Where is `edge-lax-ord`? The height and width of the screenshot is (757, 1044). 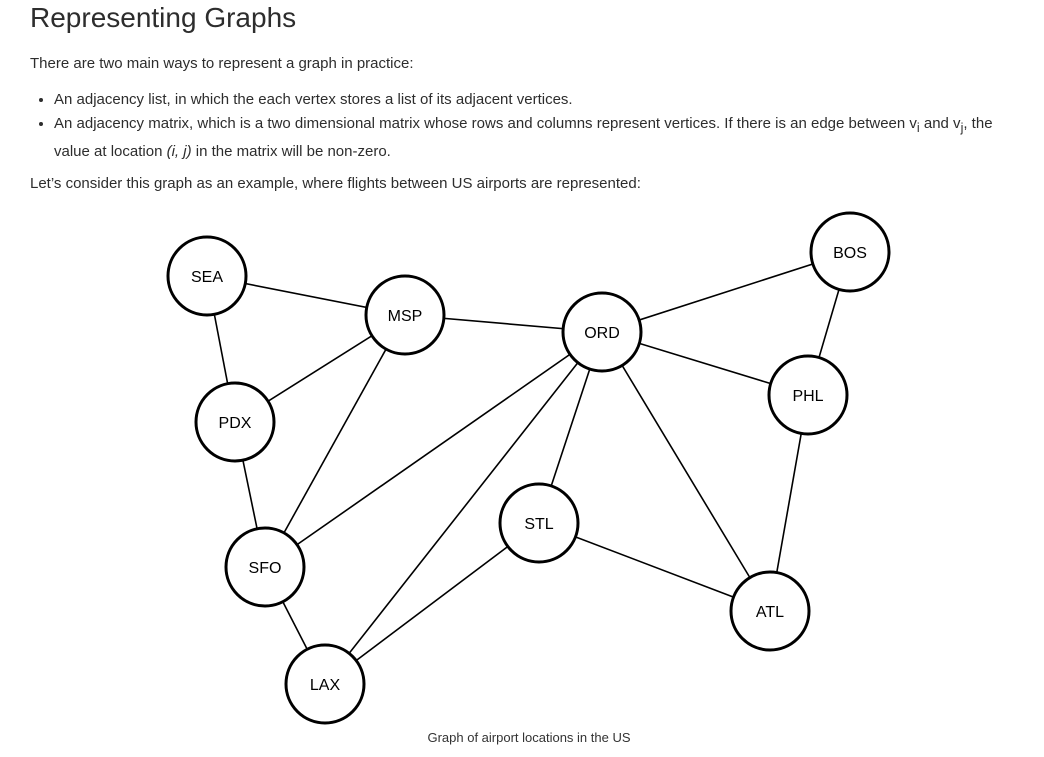
edge-lax-ord is located at coordinates (463, 508).